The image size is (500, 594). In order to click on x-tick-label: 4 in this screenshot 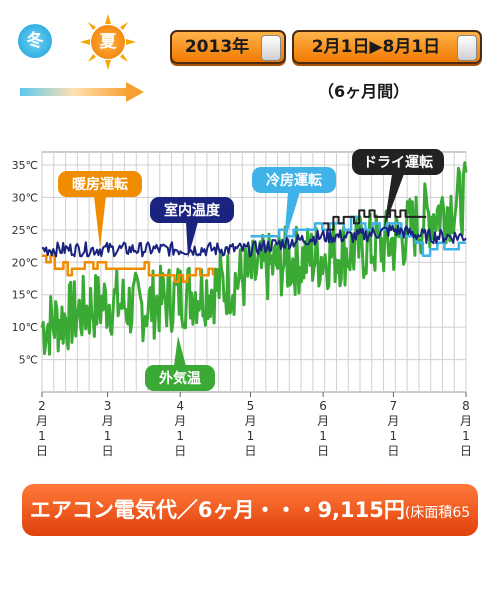, I will do `click(180, 406)`.